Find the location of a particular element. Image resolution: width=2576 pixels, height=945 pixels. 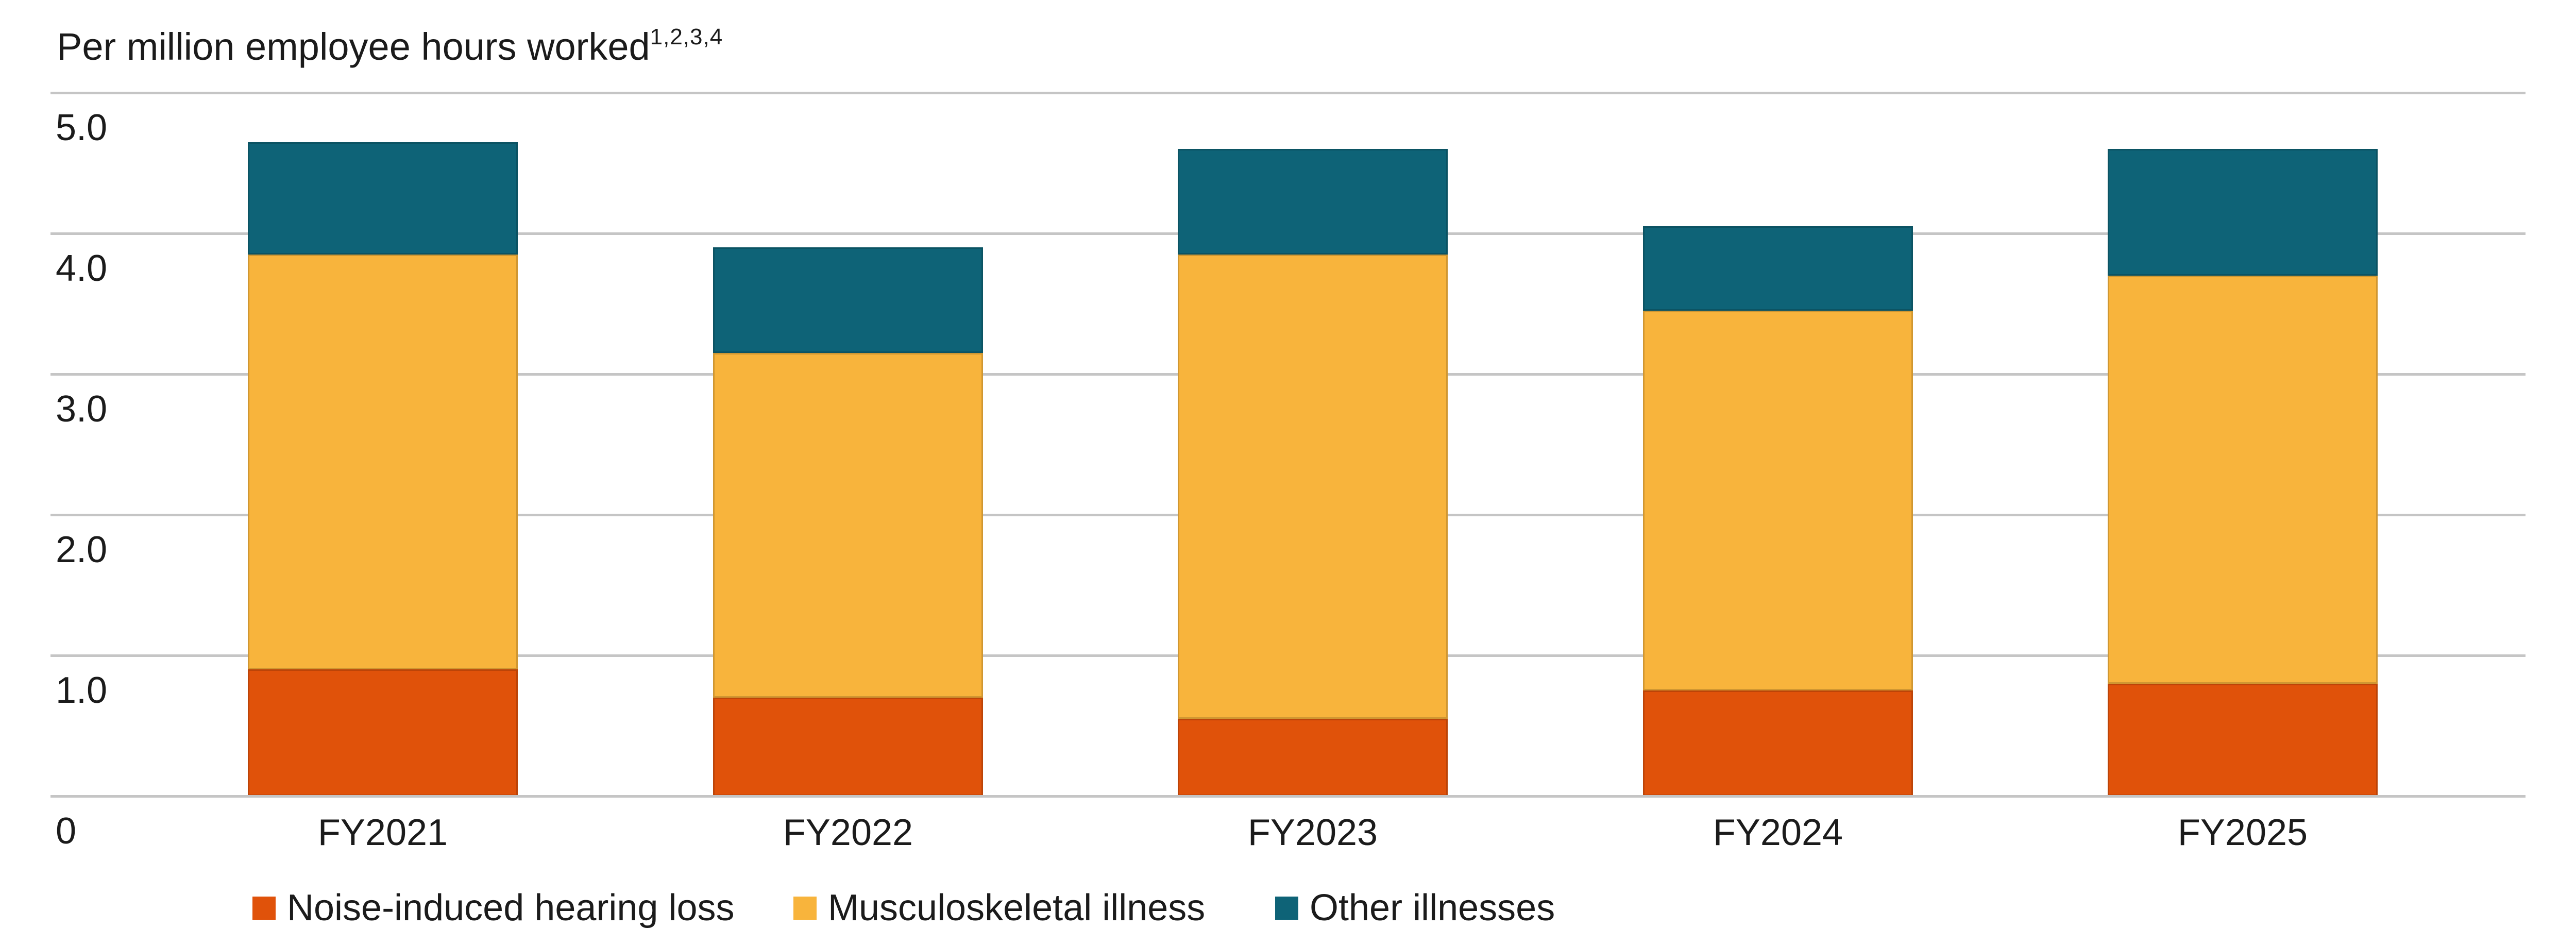

legend-item-other-illnesses: Other illnesses is located at coordinates (1415, 907).